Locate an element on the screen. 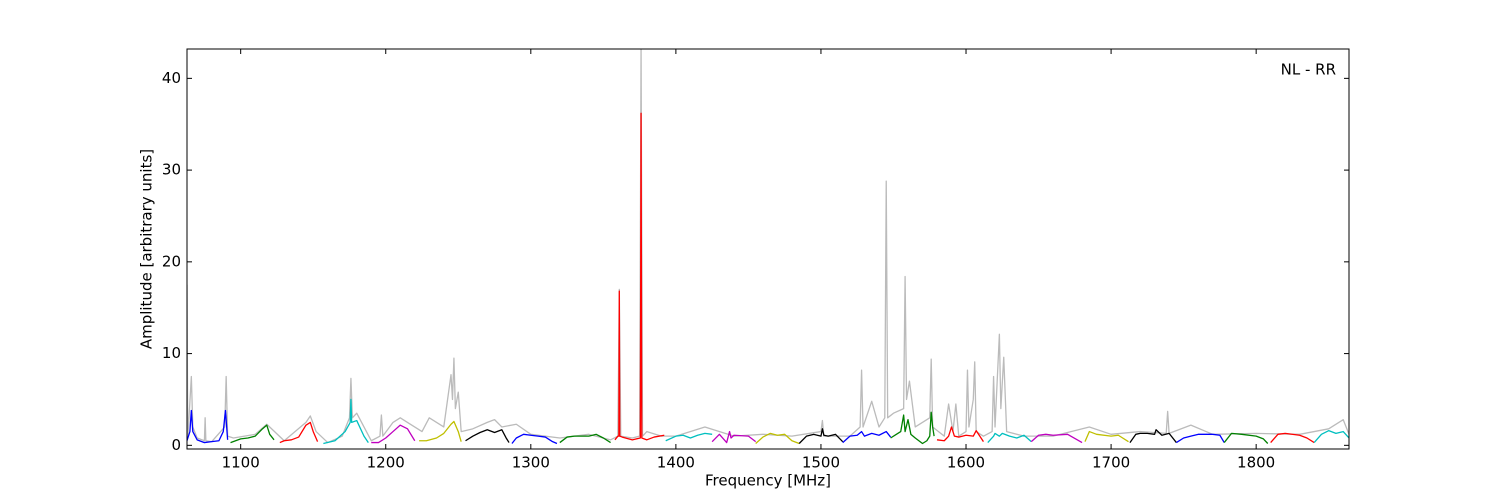 This screenshot has height=500, width=1500. y-tick-label: 0 is located at coordinates (176, 445).